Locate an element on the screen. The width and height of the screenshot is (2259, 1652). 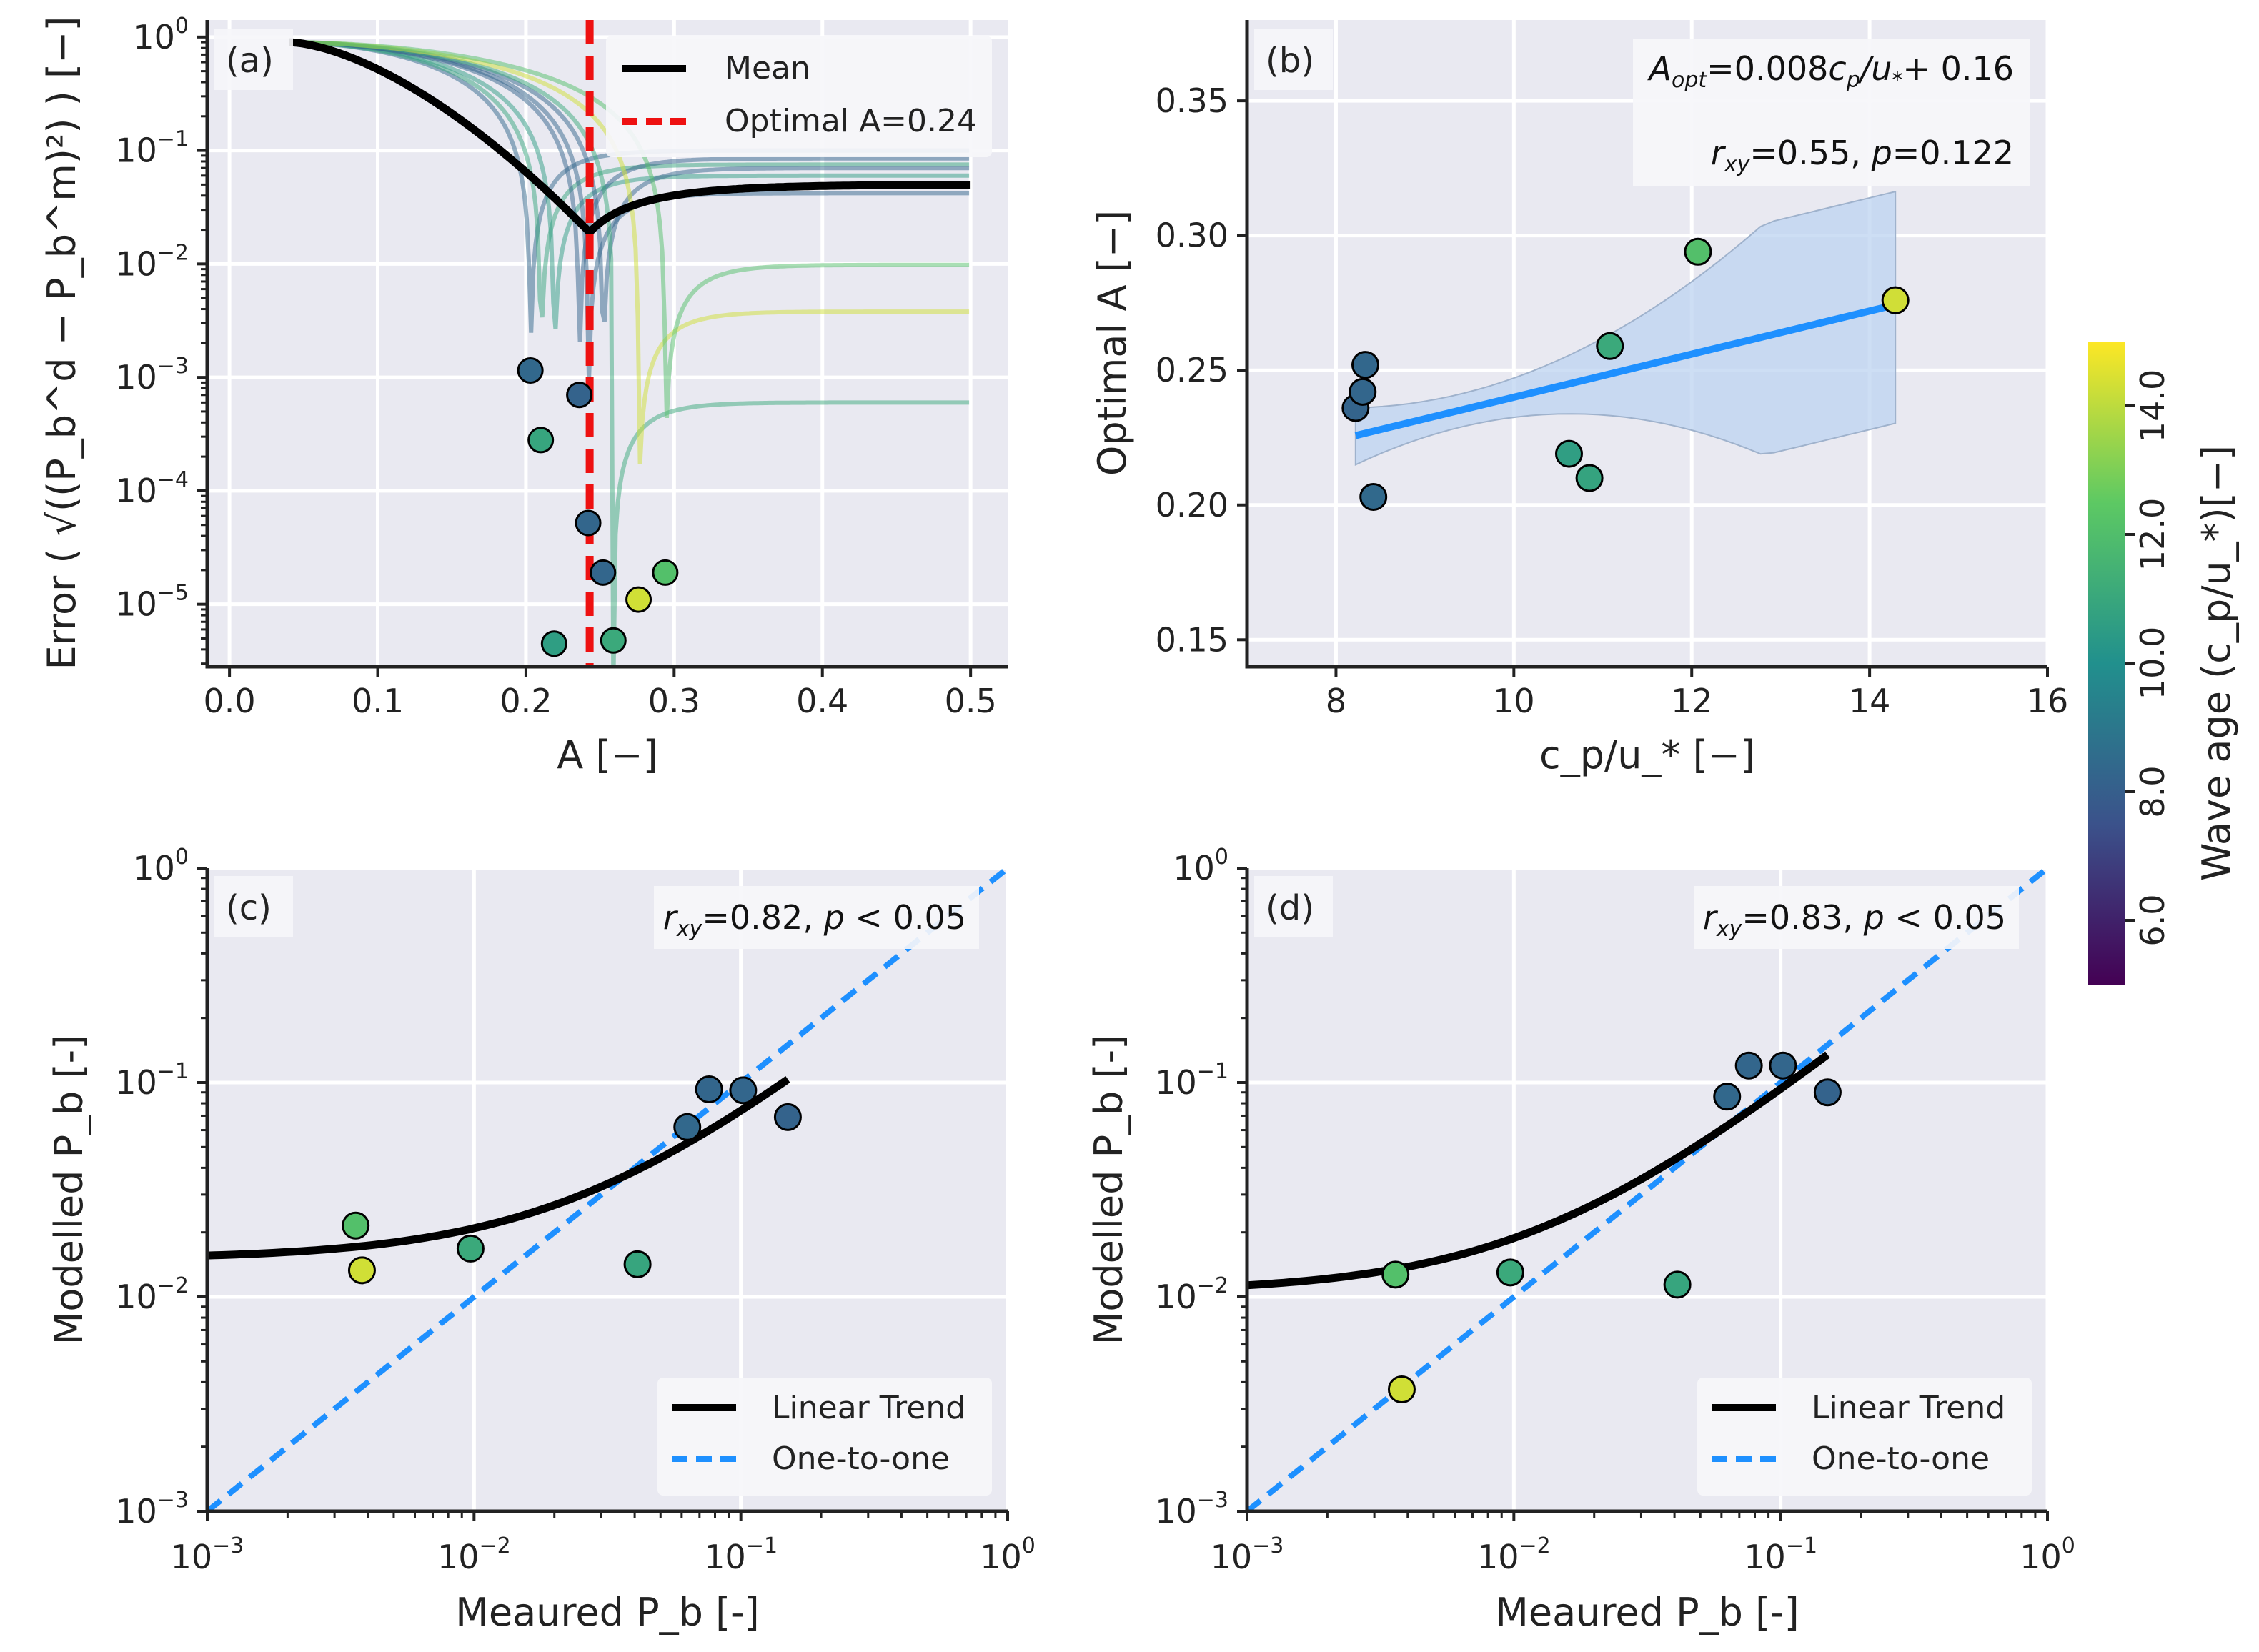
legend-a-frame is located at coordinates (799, 96).